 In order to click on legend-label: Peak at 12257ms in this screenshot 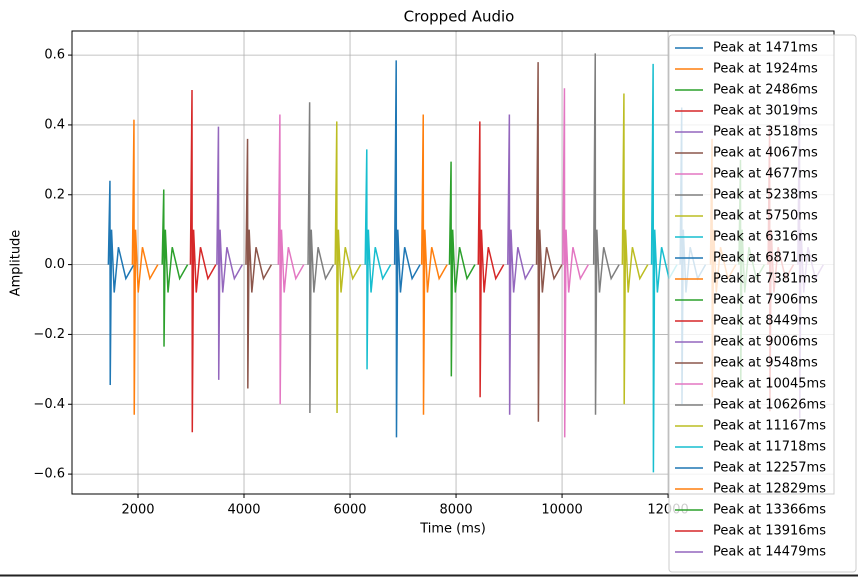, I will do `click(769, 468)`.